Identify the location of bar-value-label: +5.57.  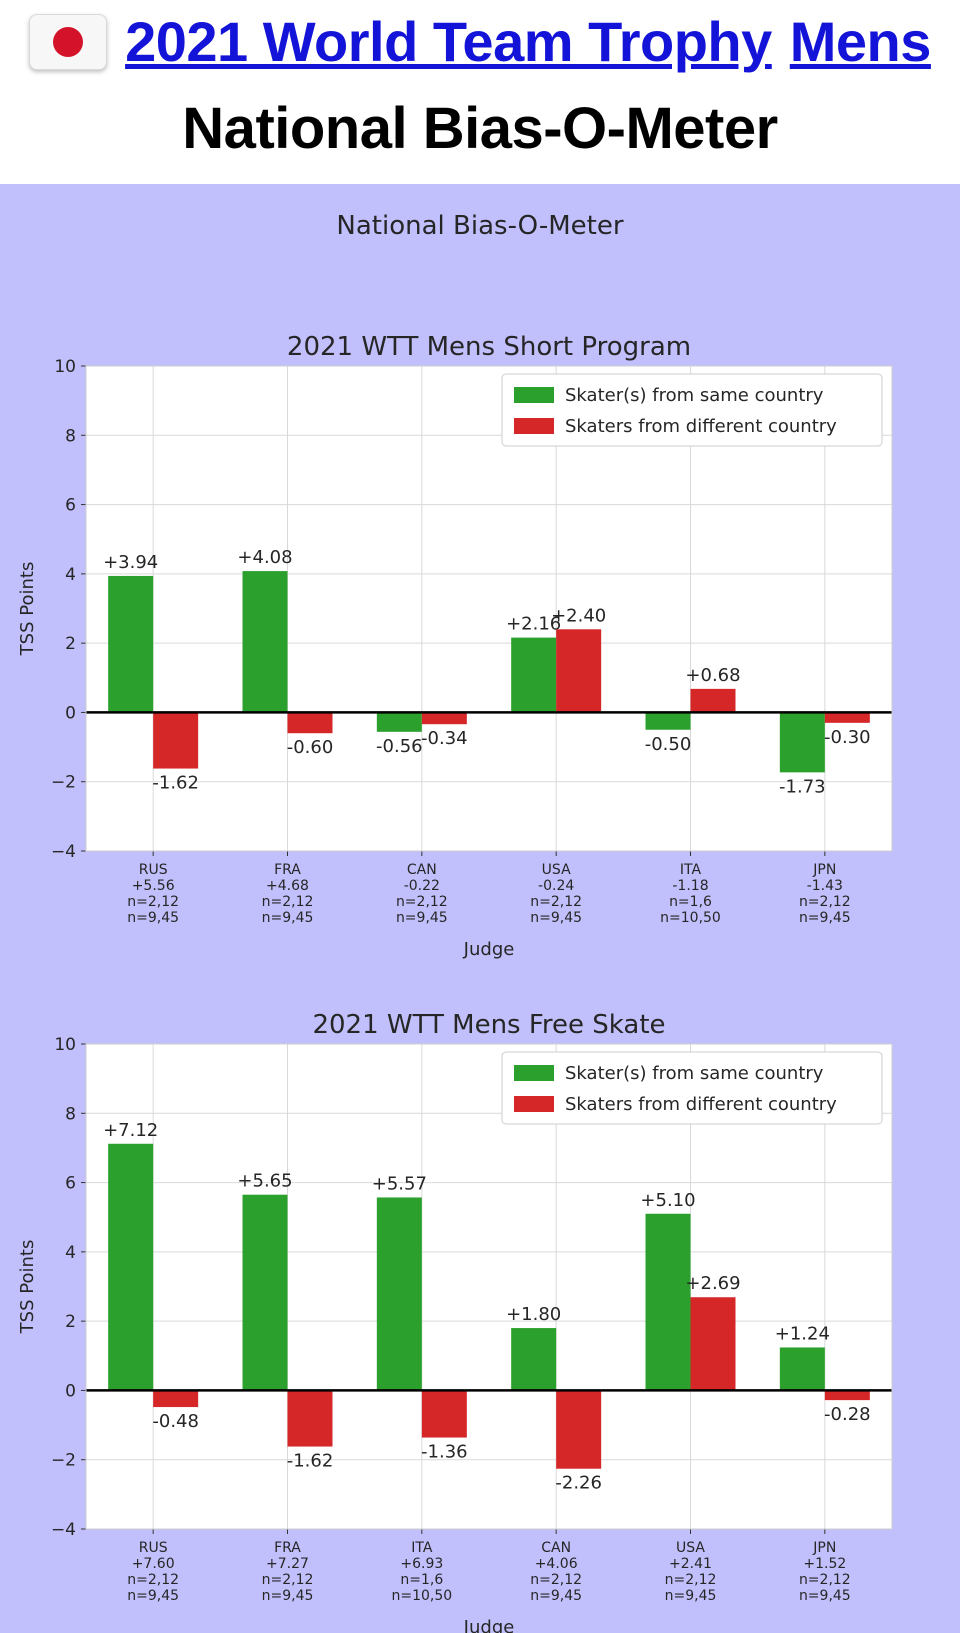
(399, 1183).